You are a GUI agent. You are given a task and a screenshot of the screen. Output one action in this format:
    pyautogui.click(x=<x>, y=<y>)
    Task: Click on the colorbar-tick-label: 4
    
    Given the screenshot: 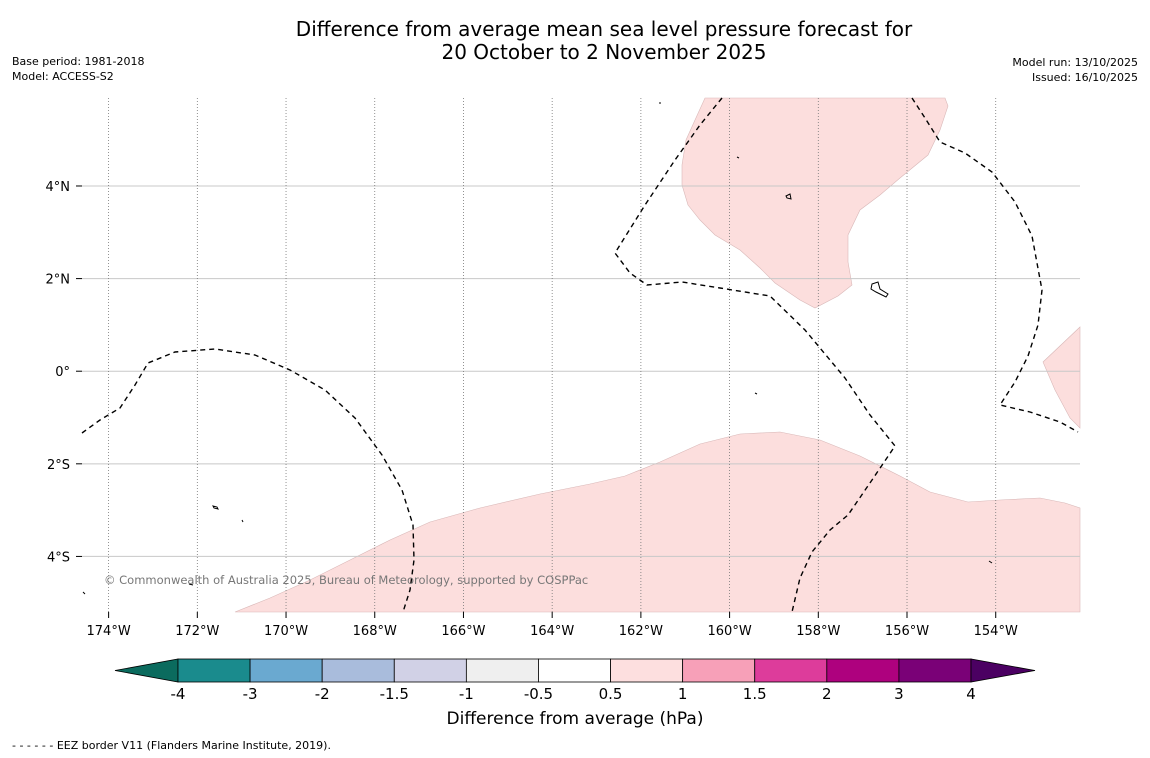 What is the action you would take?
    pyautogui.click(x=971, y=694)
    